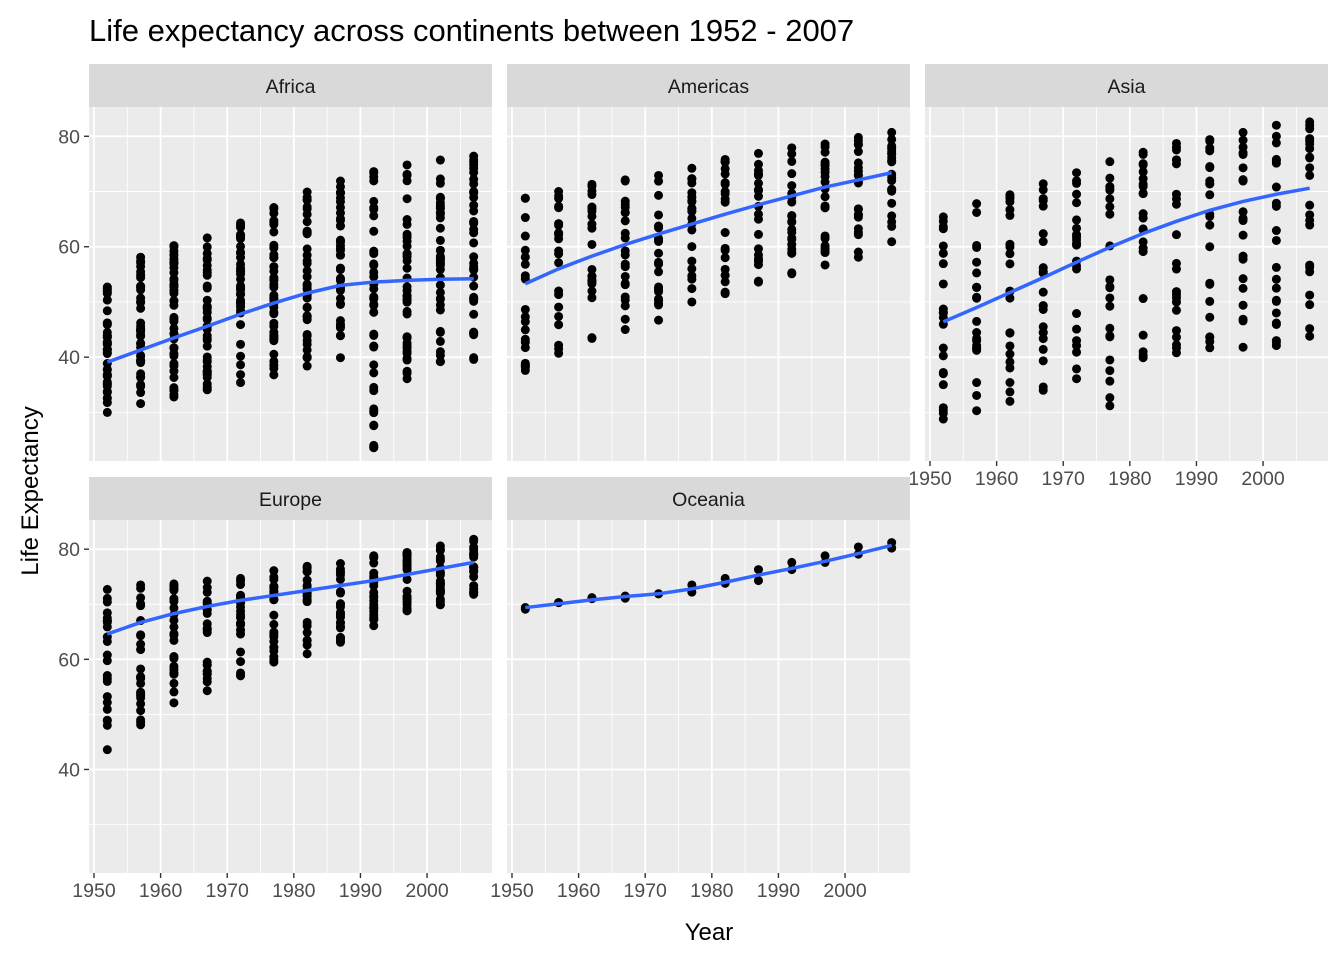  I want to click on strip-label-africa: Africa, so click(291, 87).